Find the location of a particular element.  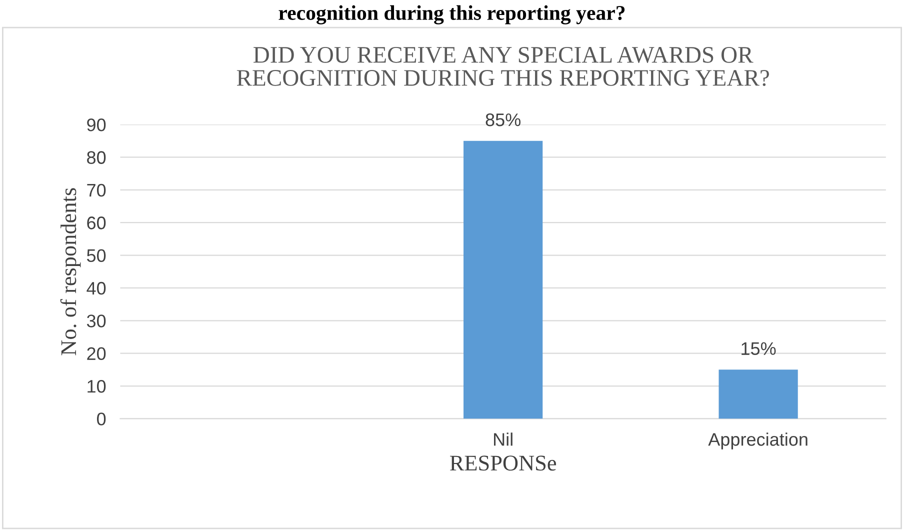

y-tick-label: 40 is located at coordinates (96, 288).